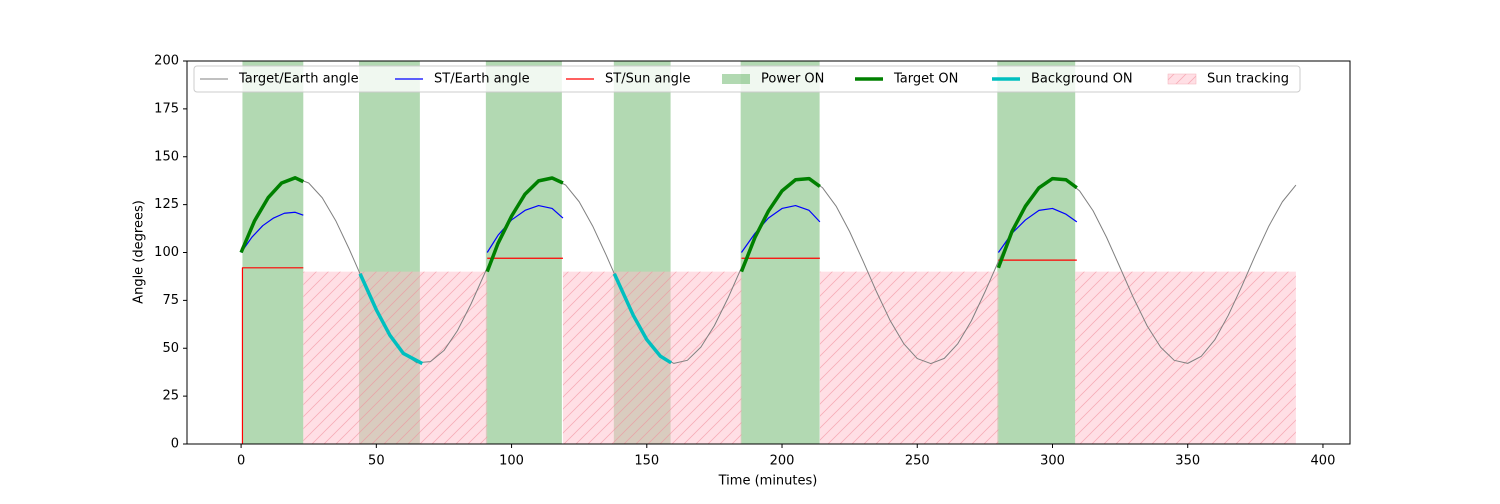 Image resolution: width=1500 pixels, height=504 pixels. Describe the element at coordinates (139, 252) in the screenshot. I see `y-axis-label: Angle (degrees)` at that location.